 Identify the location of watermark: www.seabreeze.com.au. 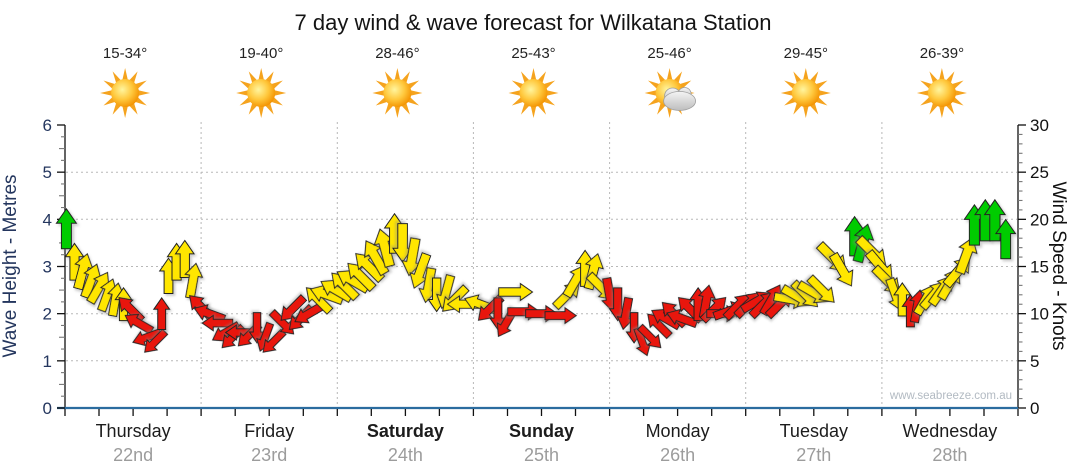
(950, 396).